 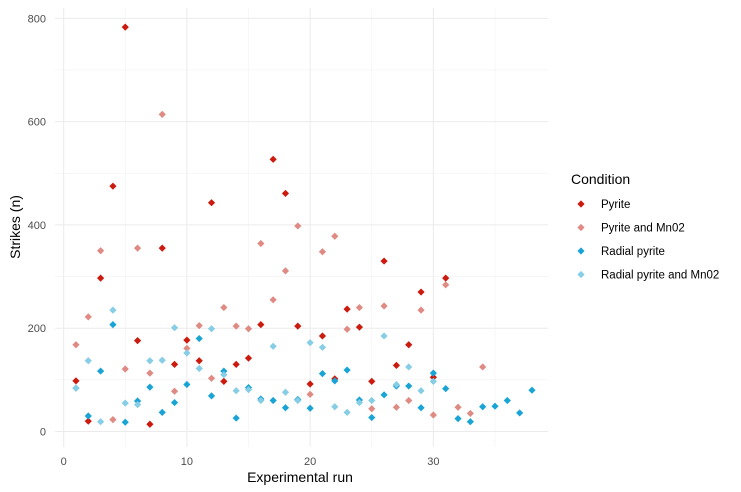 I want to click on x-axis-title: Experimental run, so click(x=300, y=477).